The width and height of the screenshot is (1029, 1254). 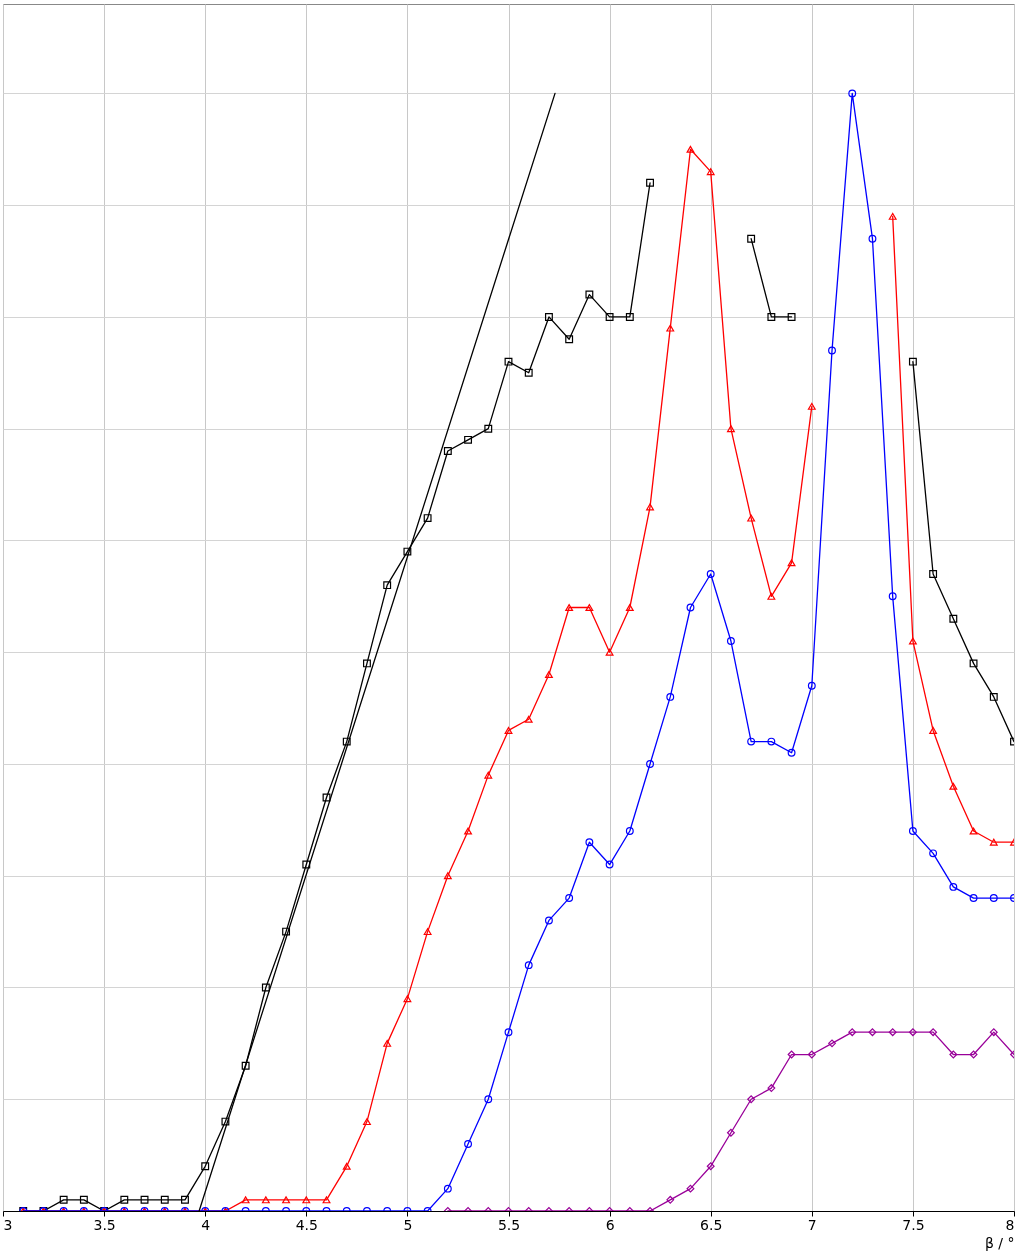 I want to click on x-axis-title: β / °, so click(x=999, y=1242).